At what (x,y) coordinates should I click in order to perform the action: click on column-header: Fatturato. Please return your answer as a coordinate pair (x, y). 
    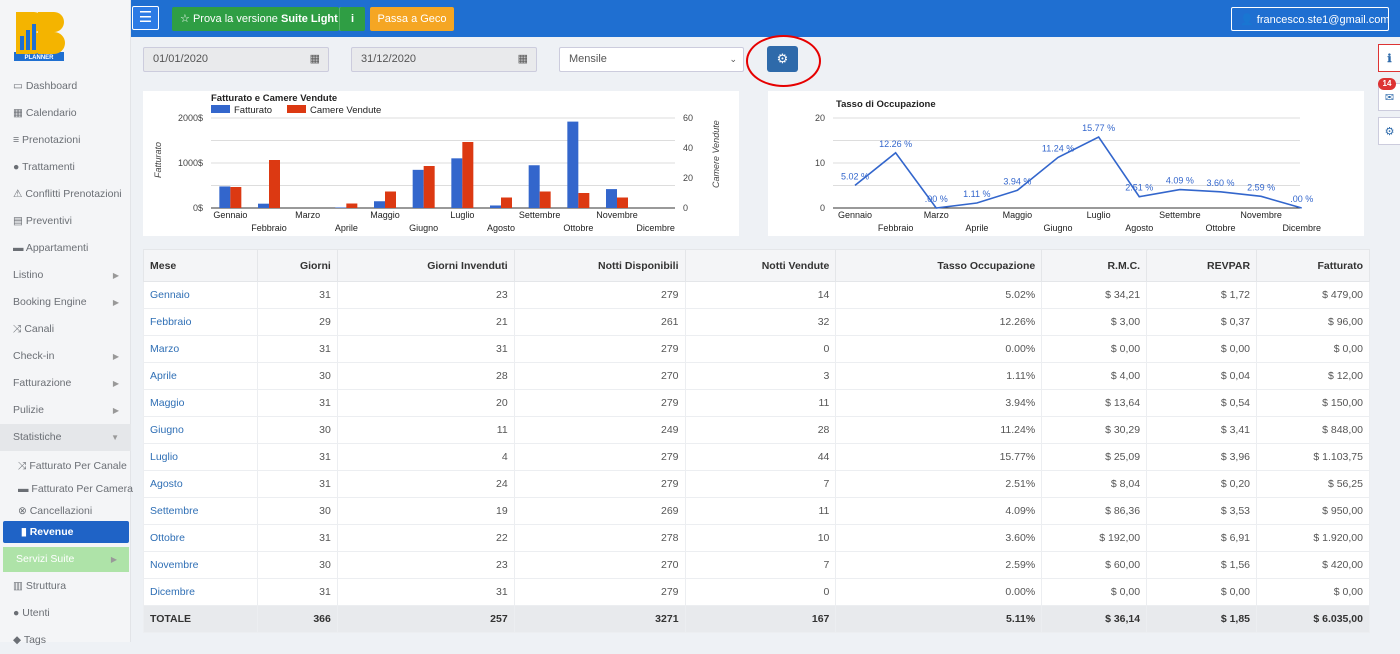
    Looking at the image, I should click on (1313, 265).